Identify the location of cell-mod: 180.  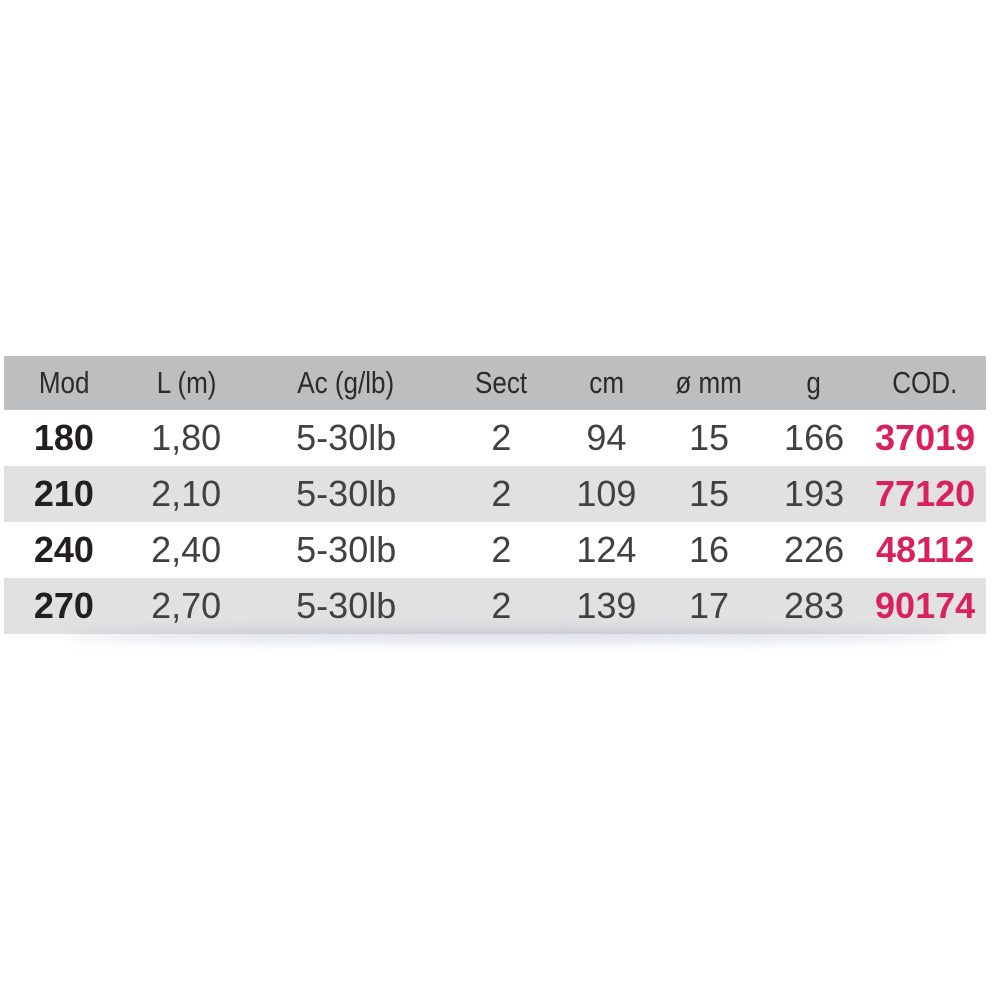
(63, 437).